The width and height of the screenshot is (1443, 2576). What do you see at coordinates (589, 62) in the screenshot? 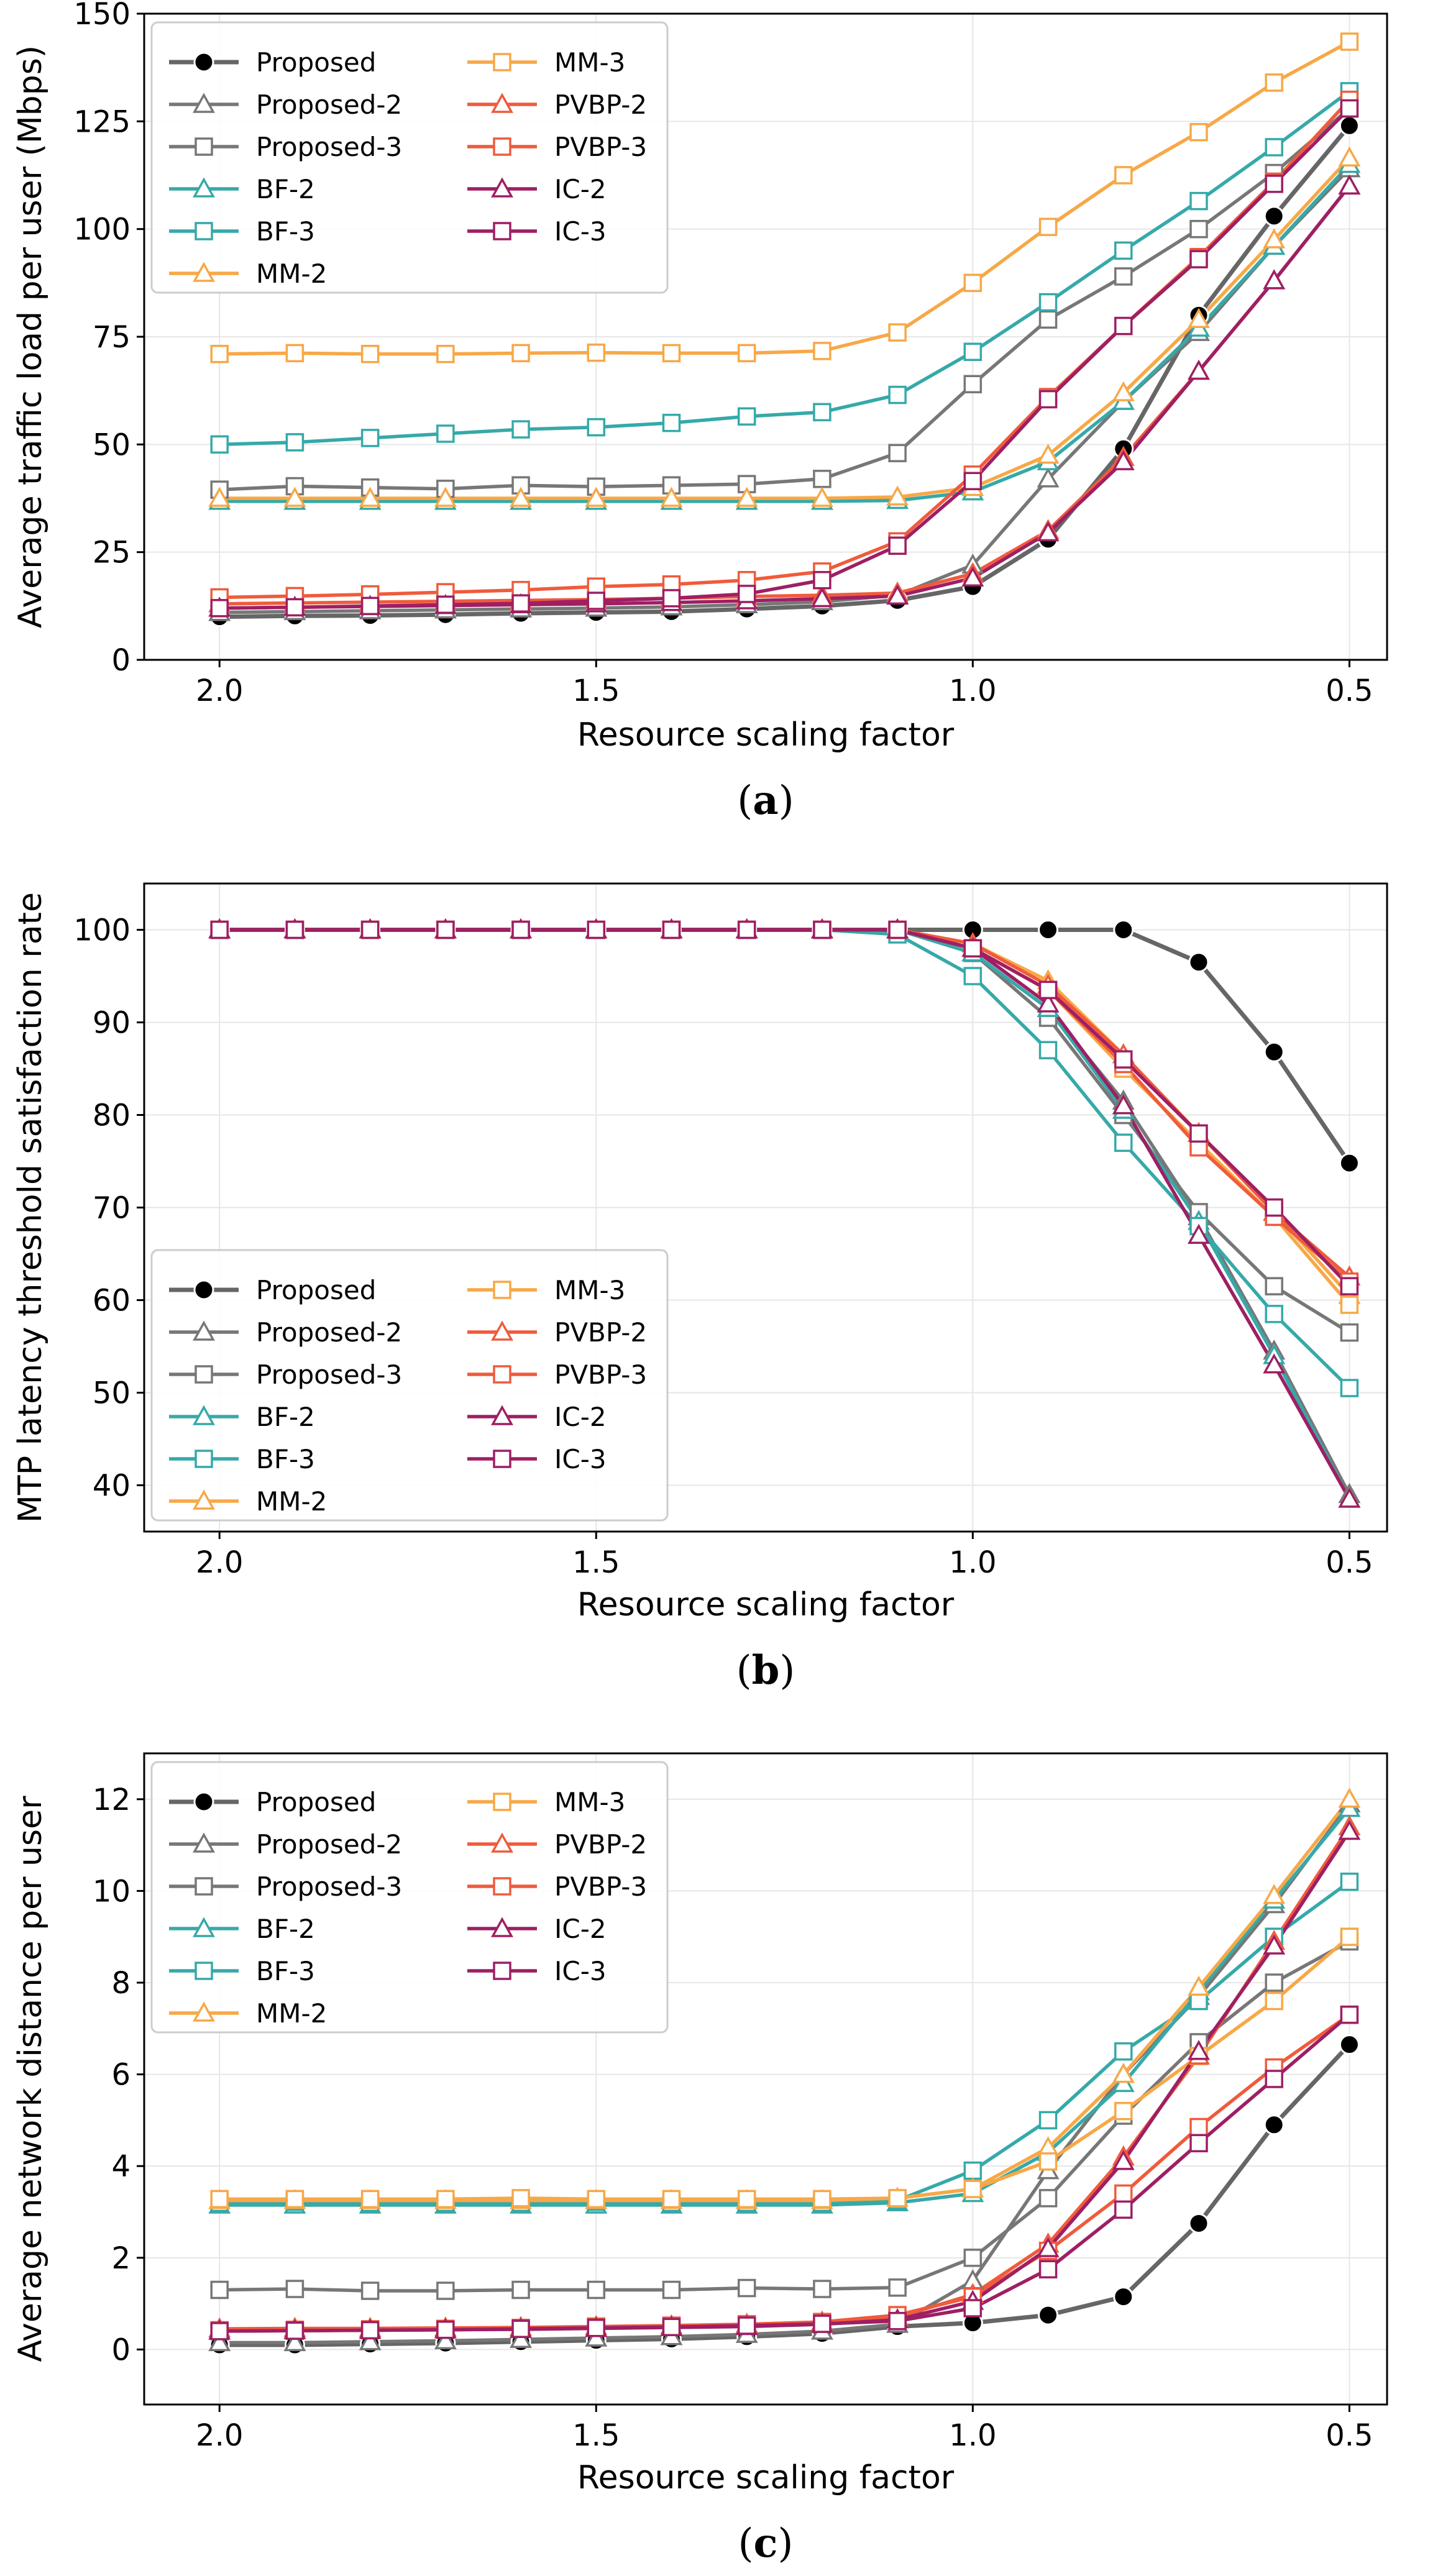
I see `legend-label: MM-3` at bounding box center [589, 62].